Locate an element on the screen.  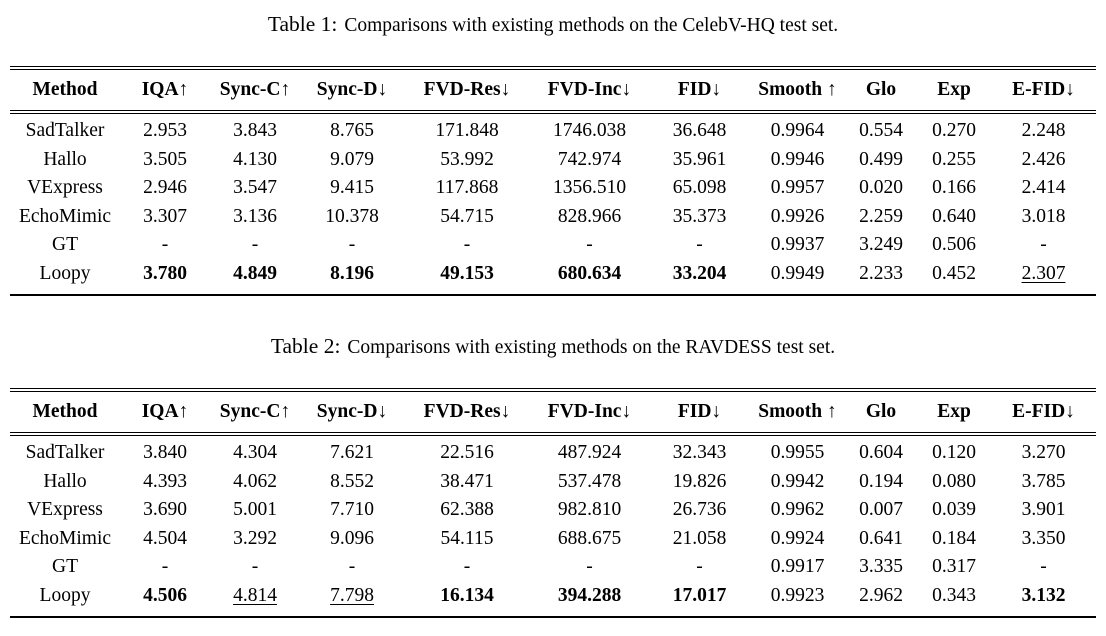
value-cell: 4.849 is located at coordinates (255, 273).